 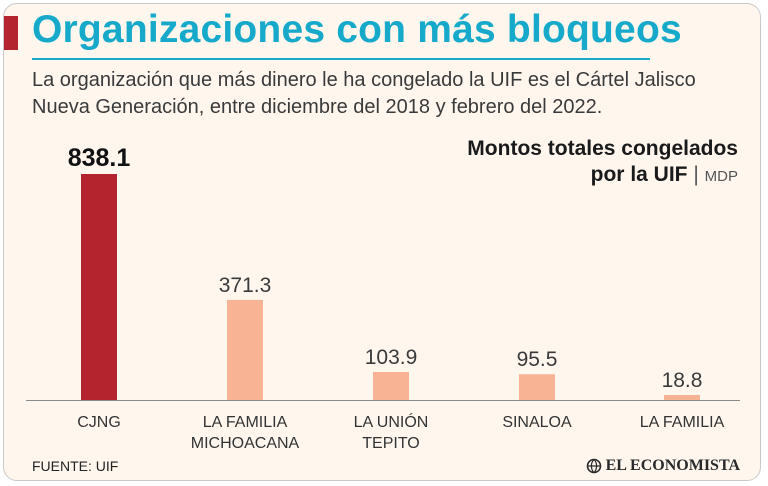 I want to click on measure-line-2-text: por la UIF, so click(x=639, y=174).